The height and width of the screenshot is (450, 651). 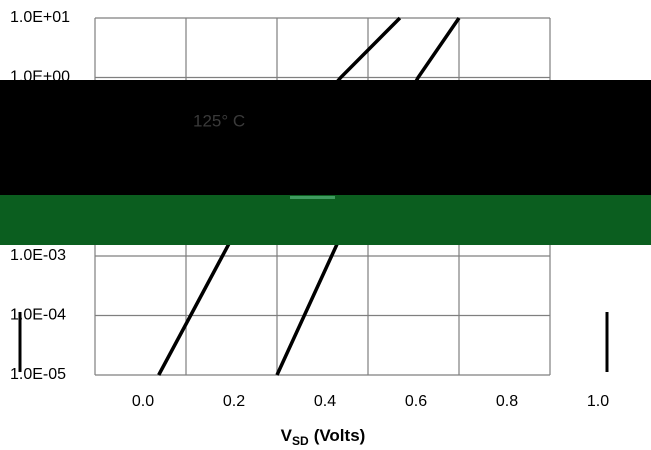 What do you see at coordinates (598, 401) in the screenshot?
I see `x-tick-label: 1.0` at bounding box center [598, 401].